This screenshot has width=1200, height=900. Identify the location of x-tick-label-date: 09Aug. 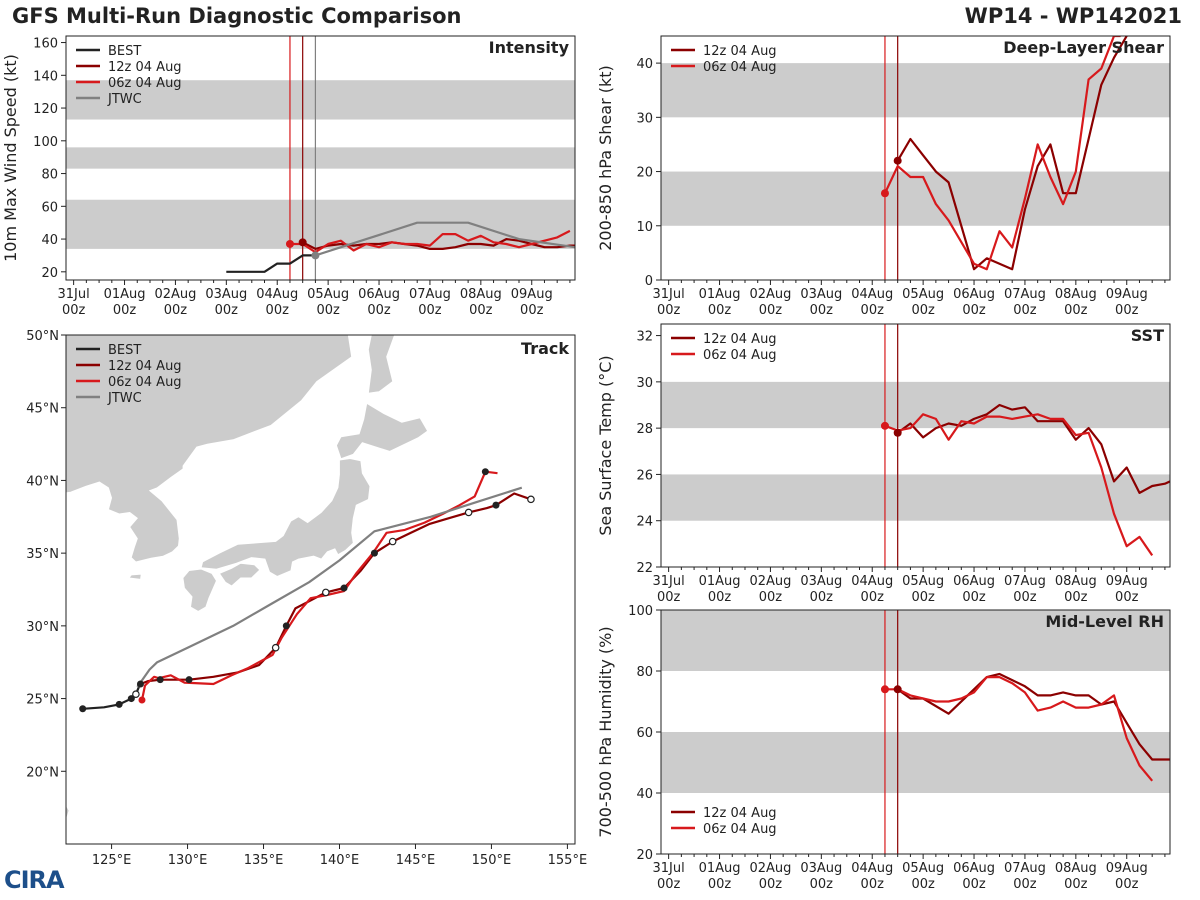
(1127, 868).